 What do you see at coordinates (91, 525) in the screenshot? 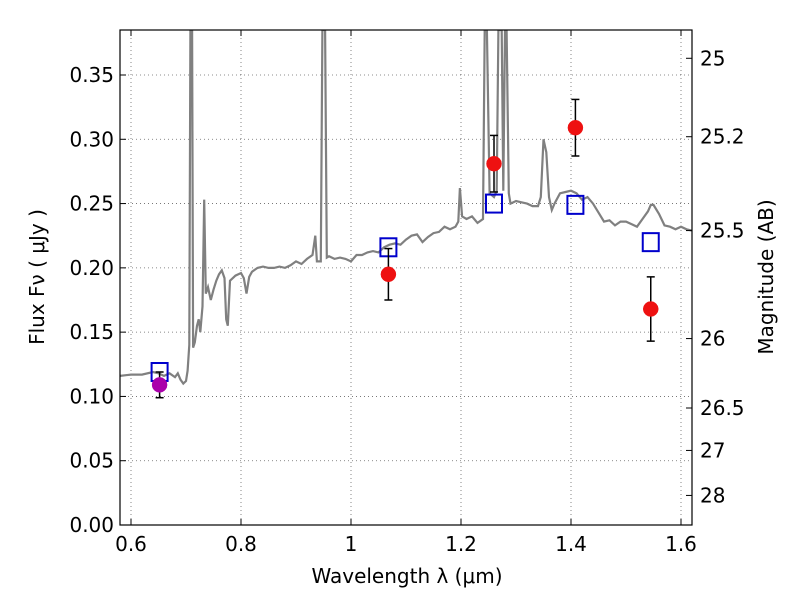
I see `y-tick-label: 0.00` at bounding box center [91, 525].